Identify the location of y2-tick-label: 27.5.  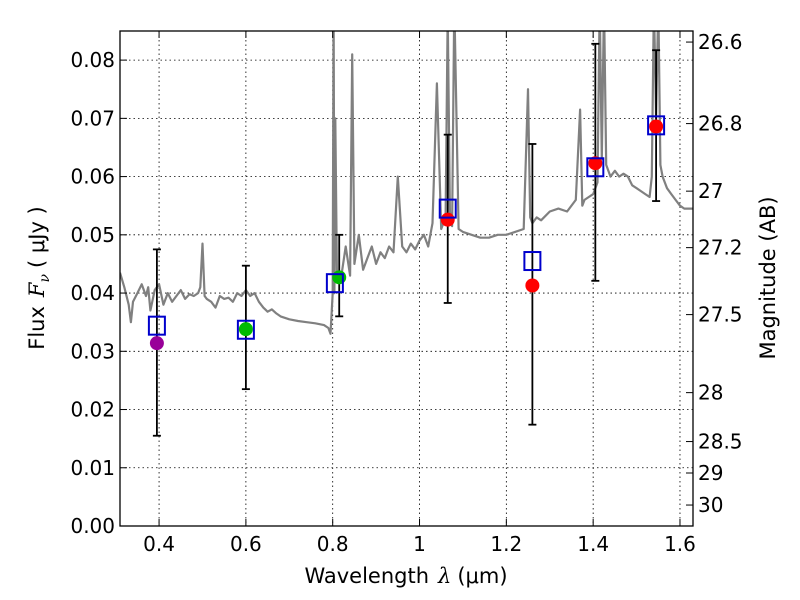
(720, 315).